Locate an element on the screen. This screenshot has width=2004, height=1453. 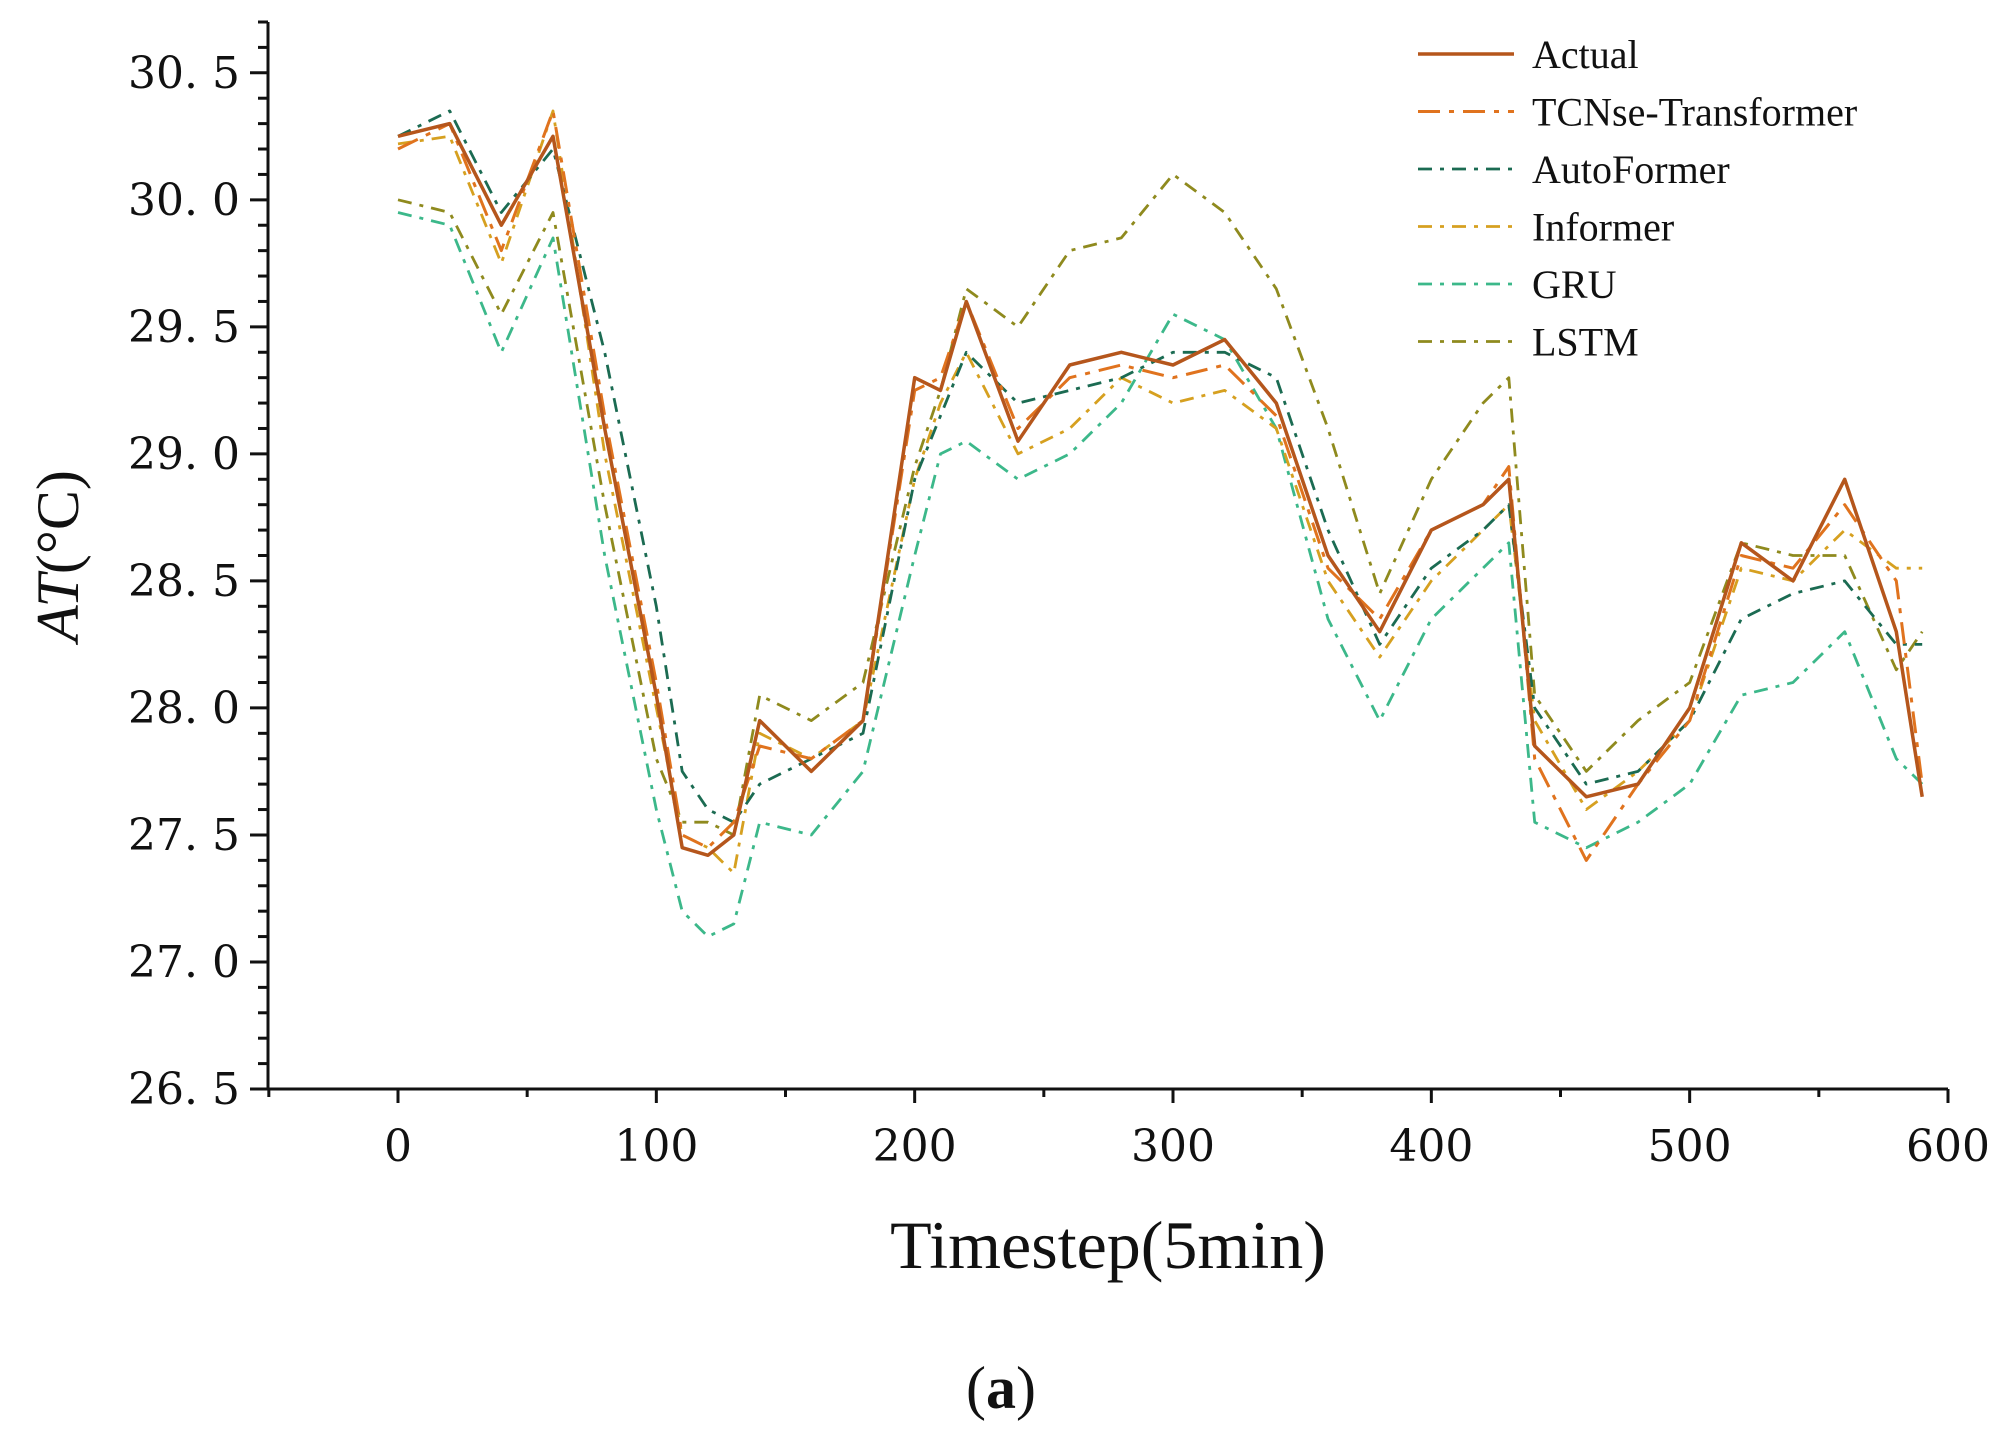
y-tick-label: 27. 0 is located at coordinates (184, 962).